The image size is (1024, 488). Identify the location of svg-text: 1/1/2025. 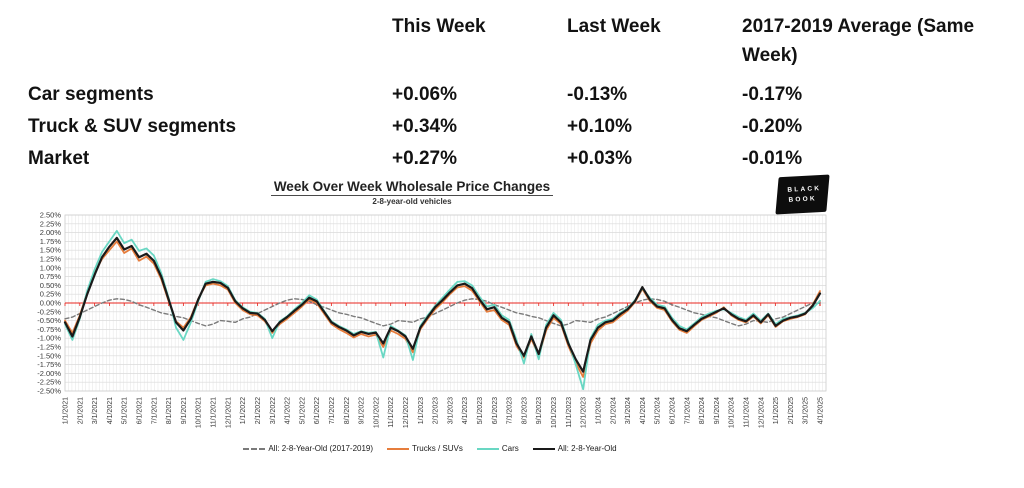
(776, 410).